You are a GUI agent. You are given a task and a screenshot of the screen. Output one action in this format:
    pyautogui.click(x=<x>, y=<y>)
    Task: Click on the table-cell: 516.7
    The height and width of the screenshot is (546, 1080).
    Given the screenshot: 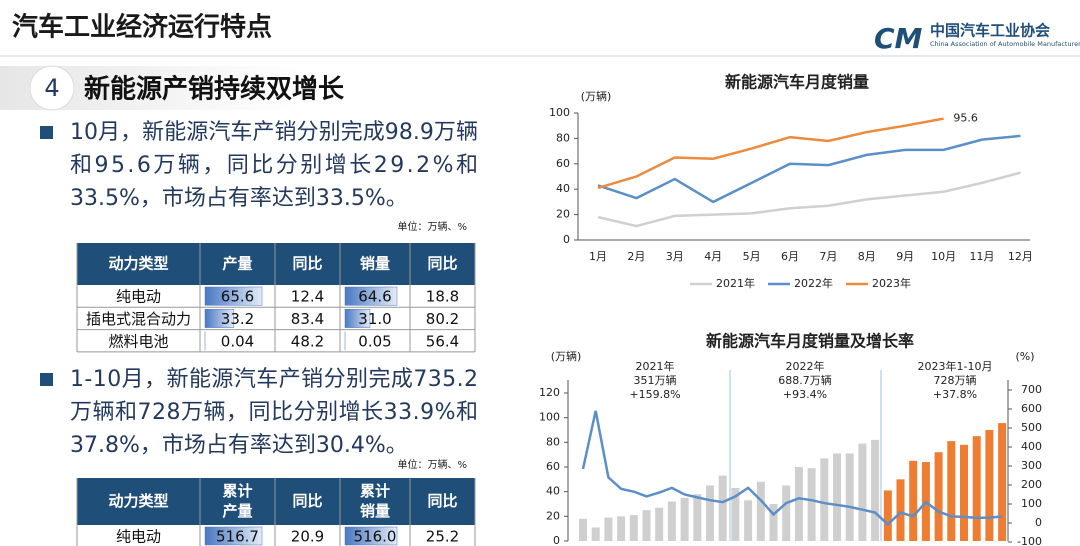 What is the action you would take?
    pyautogui.click(x=237, y=537)
    